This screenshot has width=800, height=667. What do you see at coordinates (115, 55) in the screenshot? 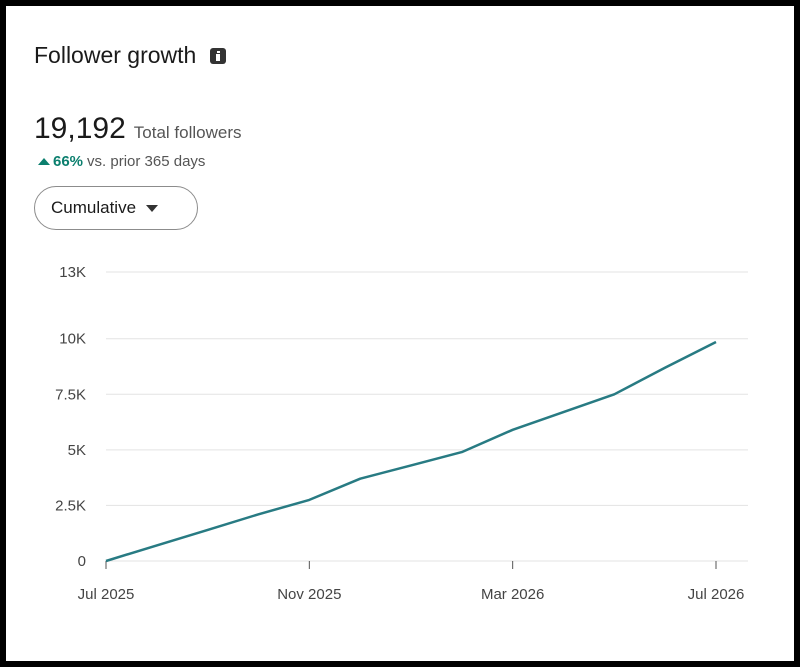
I see `card-title: Follower growth` at bounding box center [115, 55].